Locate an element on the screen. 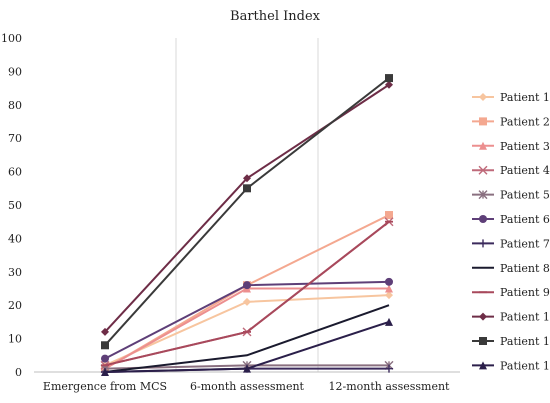 The width and height of the screenshot is (550, 403). series-line is located at coordinates (247, 338).